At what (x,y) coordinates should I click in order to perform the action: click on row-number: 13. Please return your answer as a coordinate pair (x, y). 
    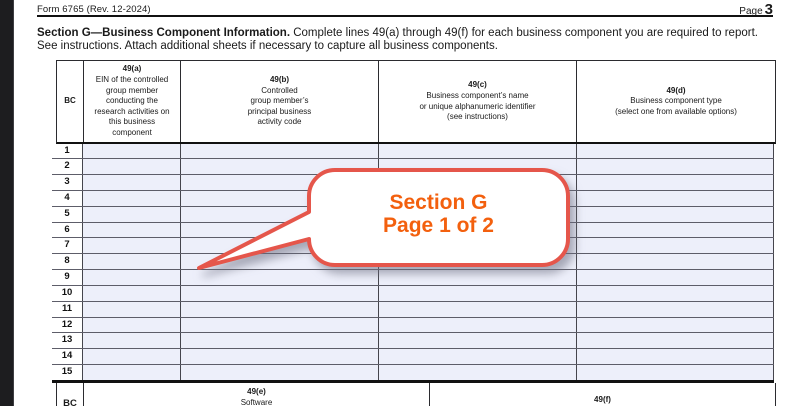
    Looking at the image, I should click on (67, 340).